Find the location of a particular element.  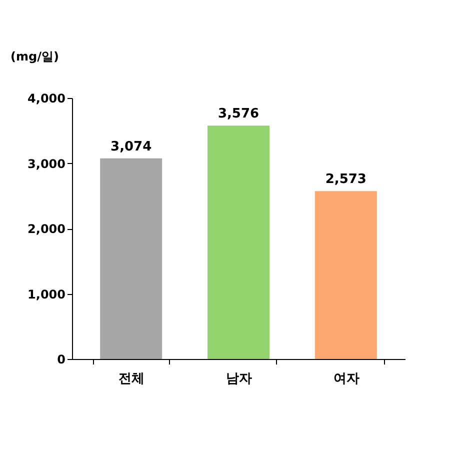

y-tick-label: 2,000 is located at coordinates (47, 229).